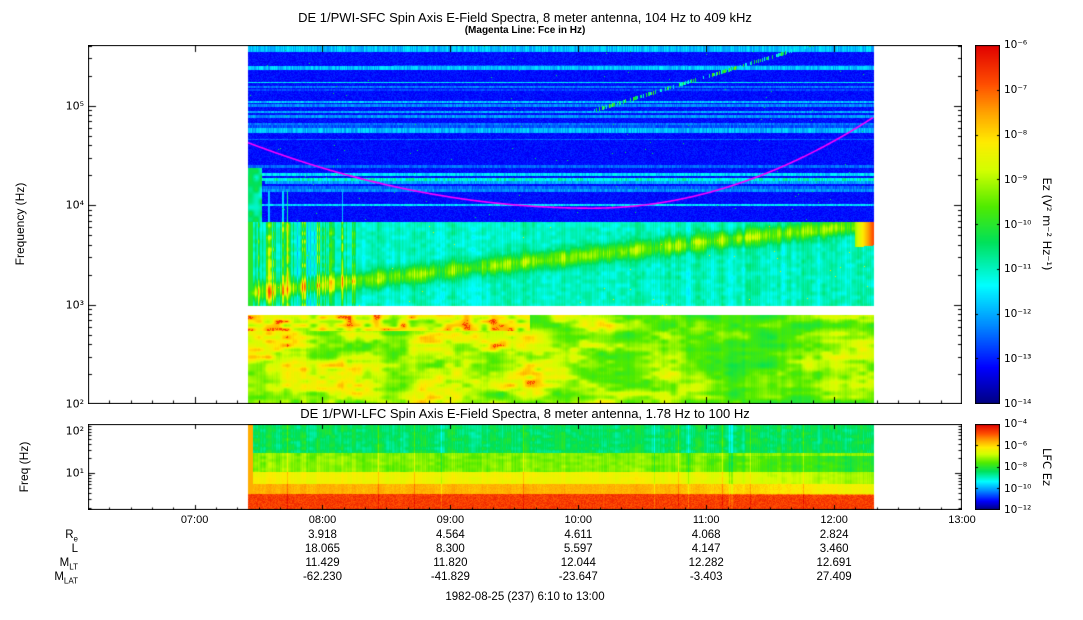 The width and height of the screenshot is (1083, 620). What do you see at coordinates (20, 224) in the screenshot?
I see `sfc-y-axis-label: Frequency (Hz)` at bounding box center [20, 224].